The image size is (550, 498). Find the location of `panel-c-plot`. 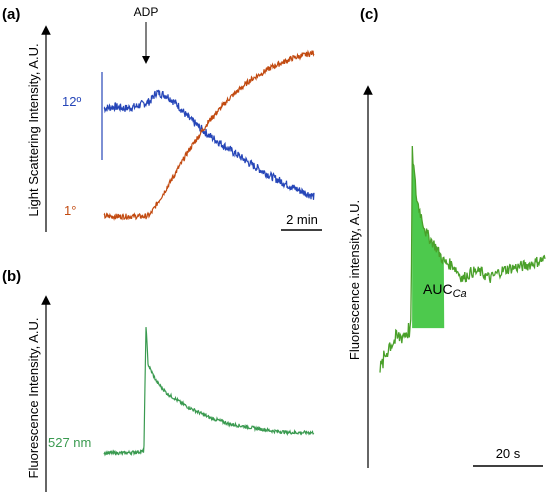

panel-c-plot is located at coordinates (462, 259).